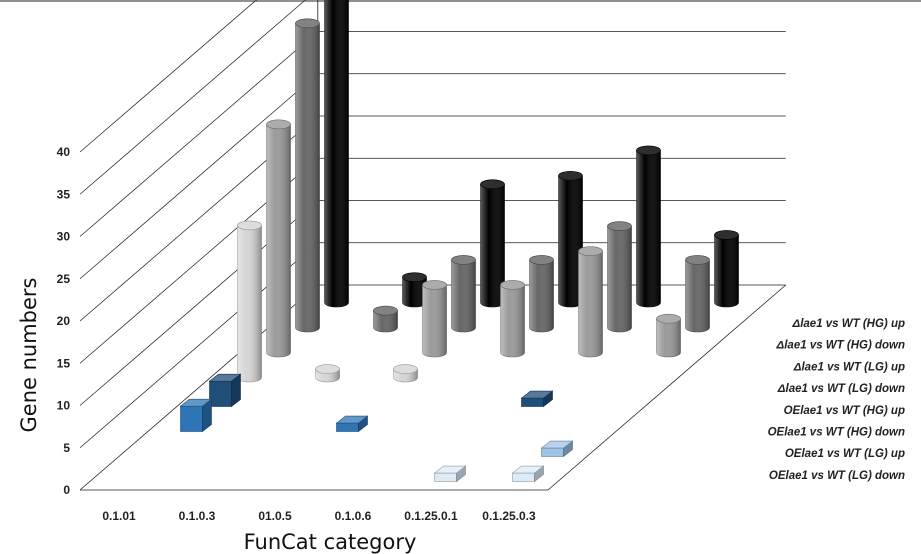 This screenshot has width=921, height=554. Describe the element at coordinates (330, 542) in the screenshot. I see `x-axis-title: FunCat category` at that location.